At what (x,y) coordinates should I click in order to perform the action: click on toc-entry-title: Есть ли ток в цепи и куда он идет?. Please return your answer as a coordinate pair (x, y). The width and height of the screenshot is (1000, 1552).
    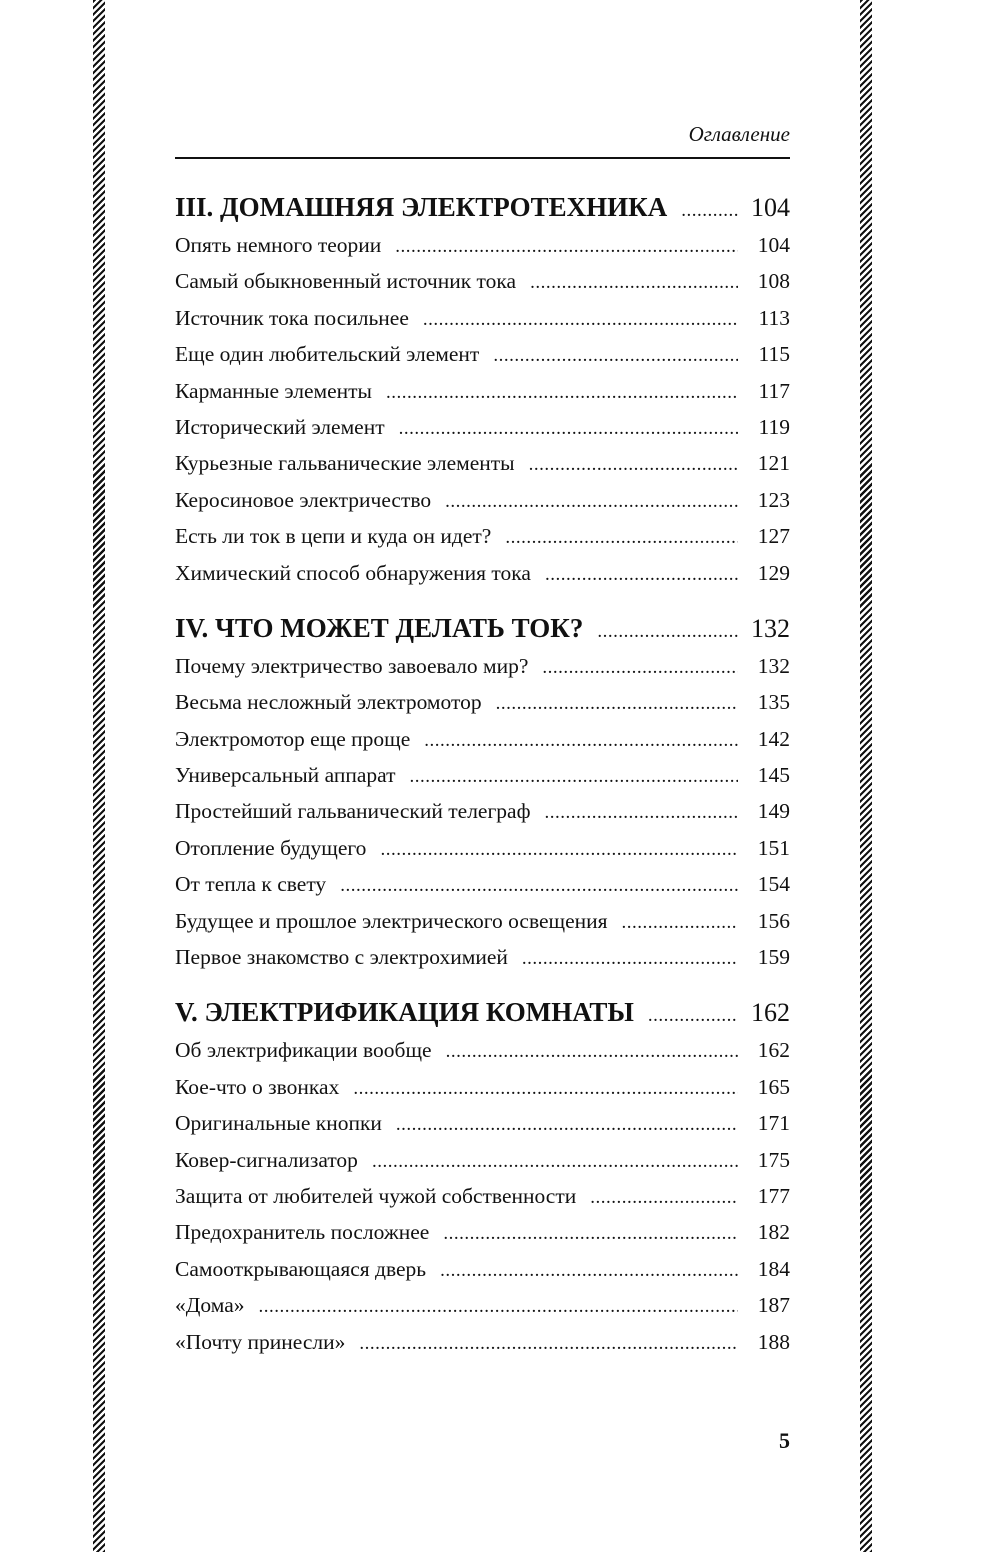
    Looking at the image, I should click on (333, 536).